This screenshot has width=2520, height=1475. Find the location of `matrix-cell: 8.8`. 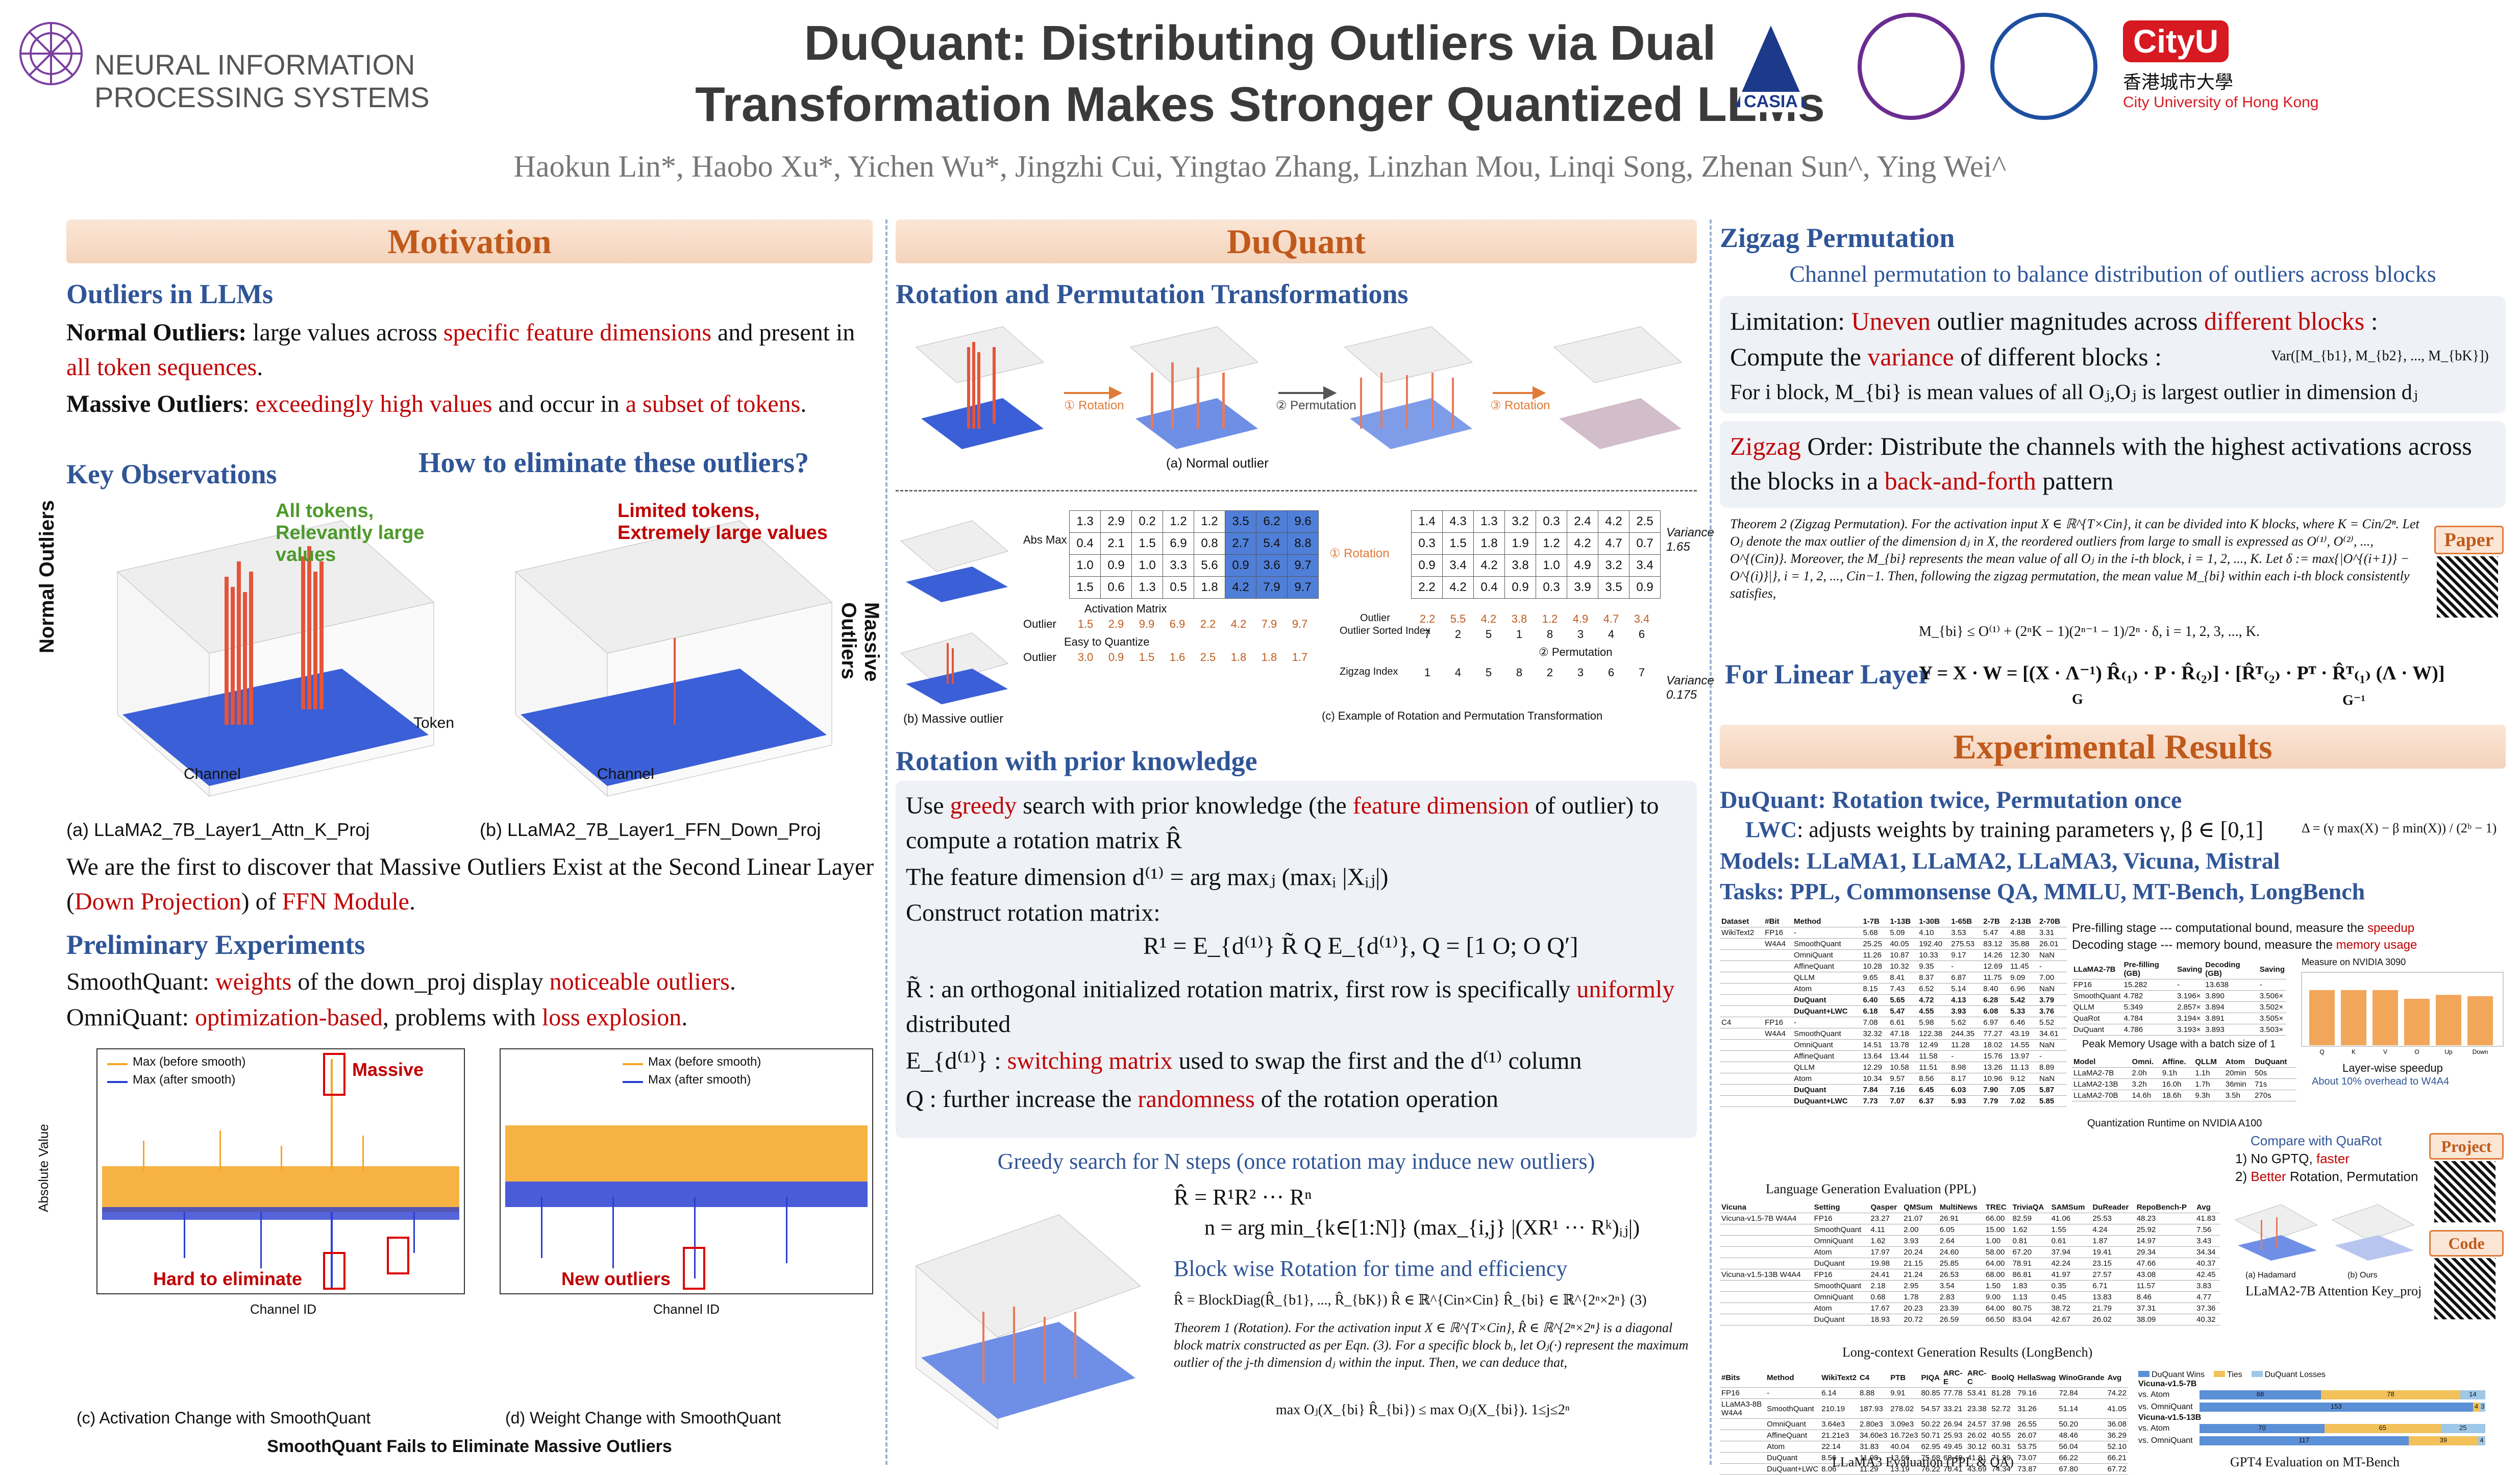

matrix-cell: 8.8 is located at coordinates (1303, 543).